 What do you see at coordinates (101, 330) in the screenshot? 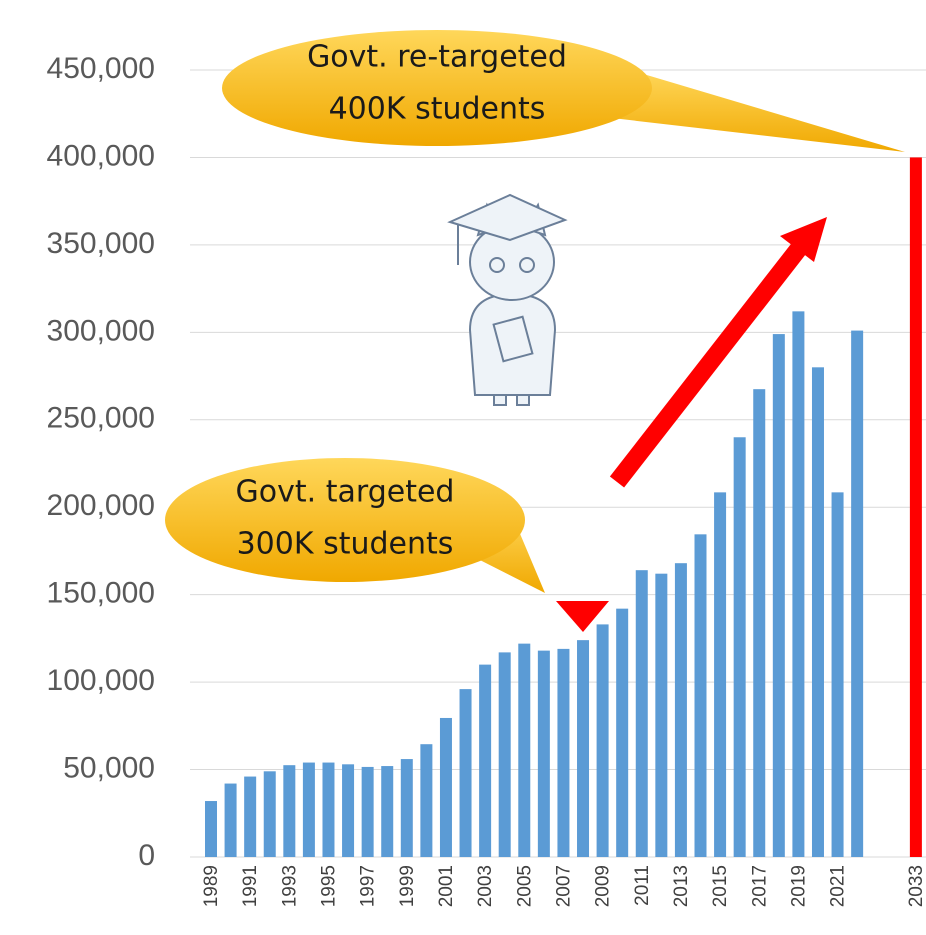
I see `y-tick-label: 300,000` at bounding box center [101, 330].